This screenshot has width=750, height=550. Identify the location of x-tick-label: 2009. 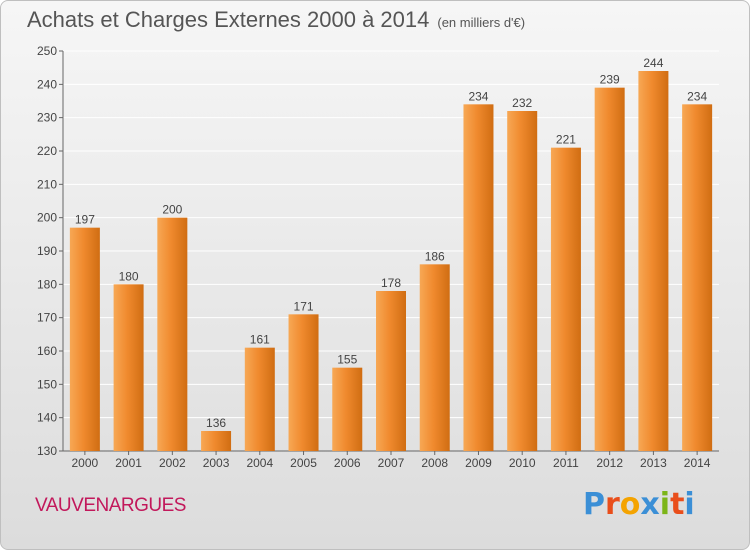
(478, 463).